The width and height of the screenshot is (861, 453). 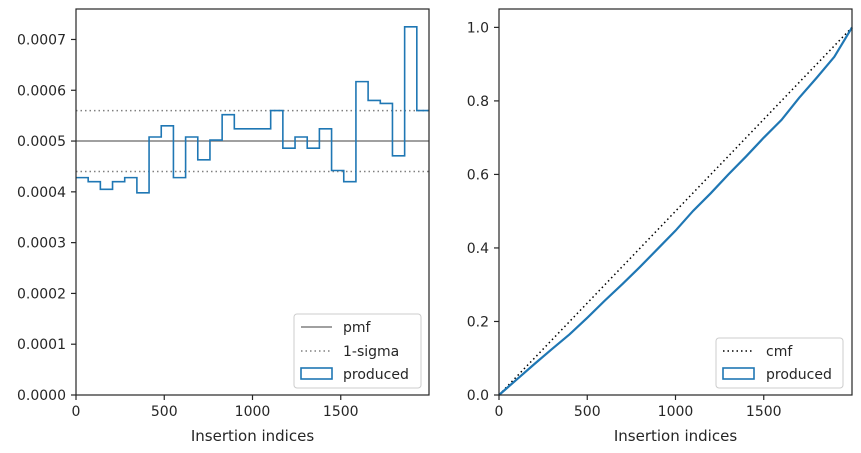 I want to click on left-y-tick-label: 0.0001, so click(x=41, y=345).